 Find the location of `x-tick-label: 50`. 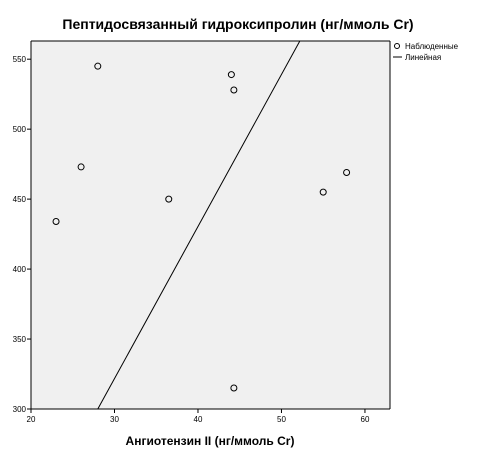

x-tick-label: 50 is located at coordinates (281, 419).